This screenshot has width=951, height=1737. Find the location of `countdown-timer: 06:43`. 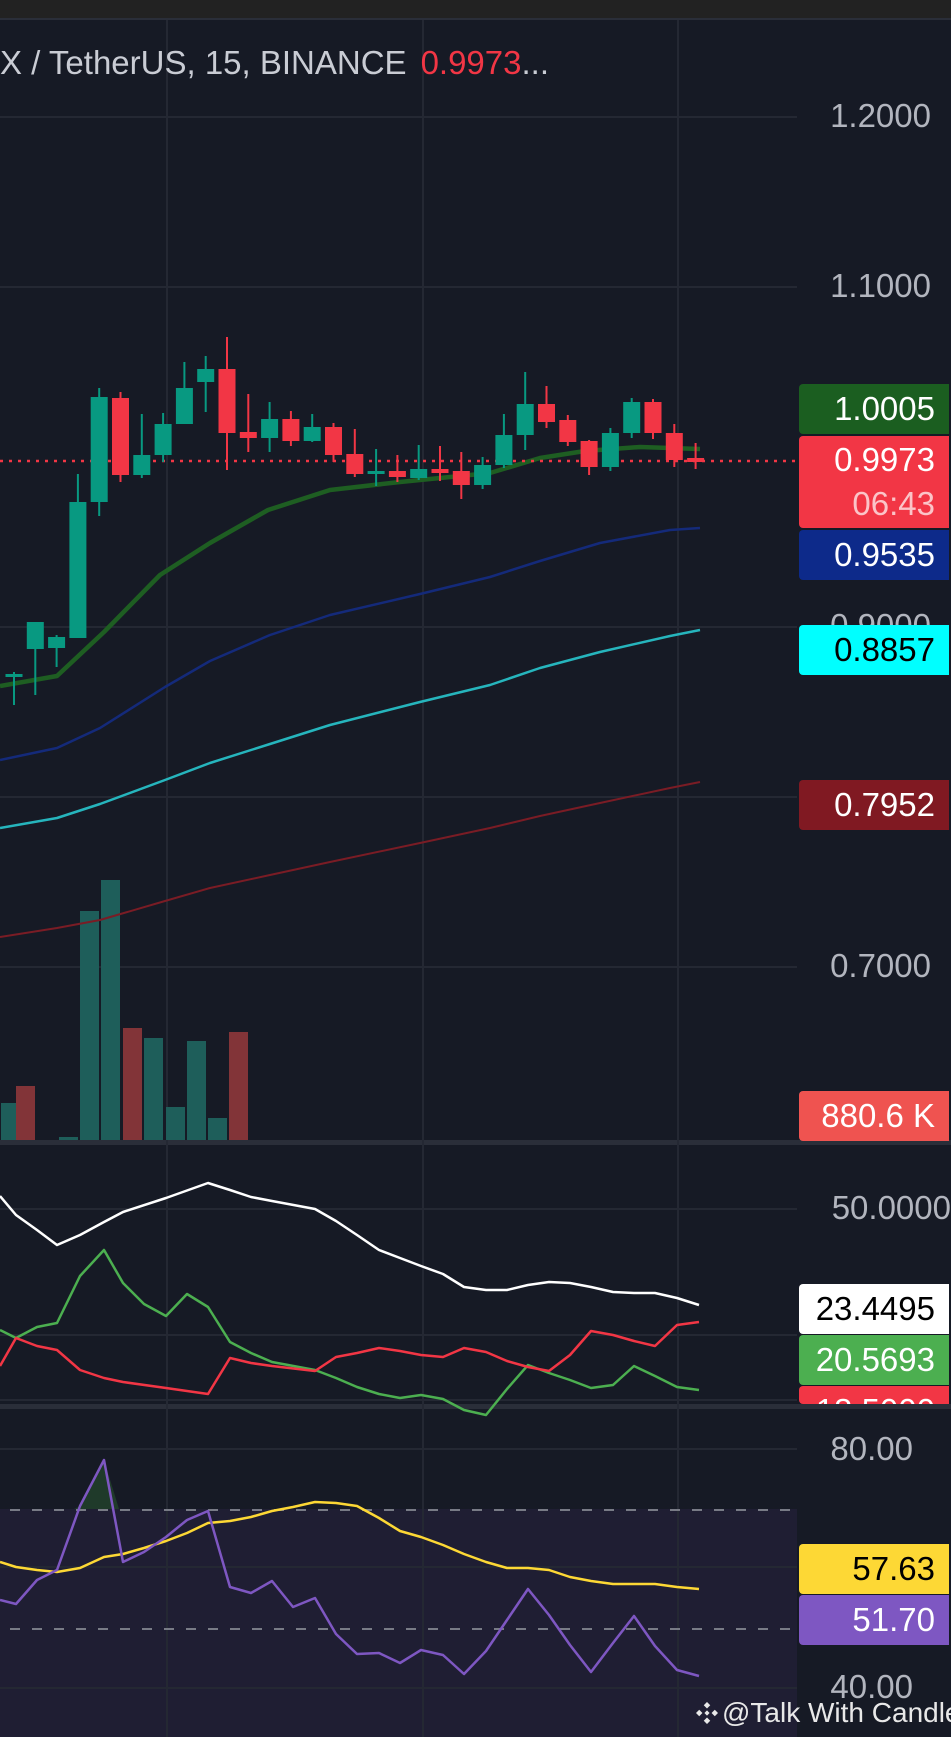

countdown-timer: 06:43 is located at coordinates (893, 503).